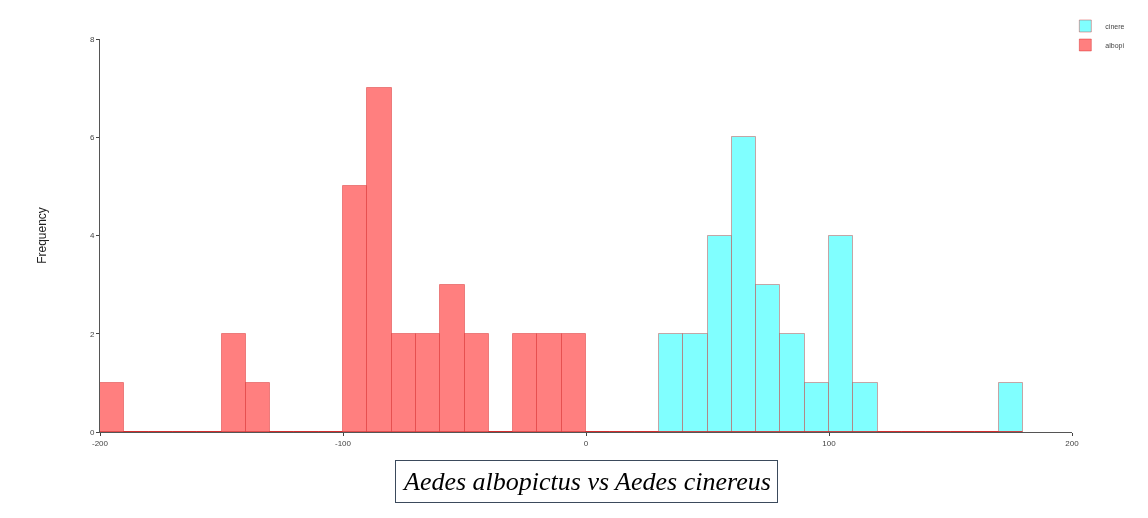 The image size is (1148, 518). What do you see at coordinates (92, 334) in the screenshot?
I see `y-tick-label: 2` at bounding box center [92, 334].